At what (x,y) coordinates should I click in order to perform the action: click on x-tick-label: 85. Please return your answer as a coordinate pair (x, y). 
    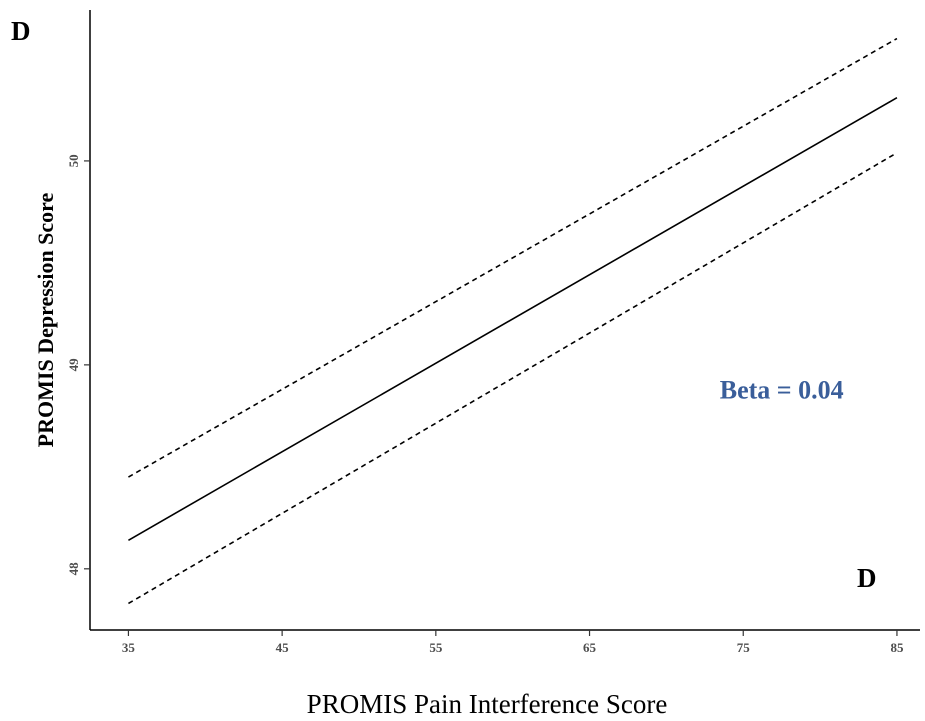
    Looking at the image, I should click on (897, 647).